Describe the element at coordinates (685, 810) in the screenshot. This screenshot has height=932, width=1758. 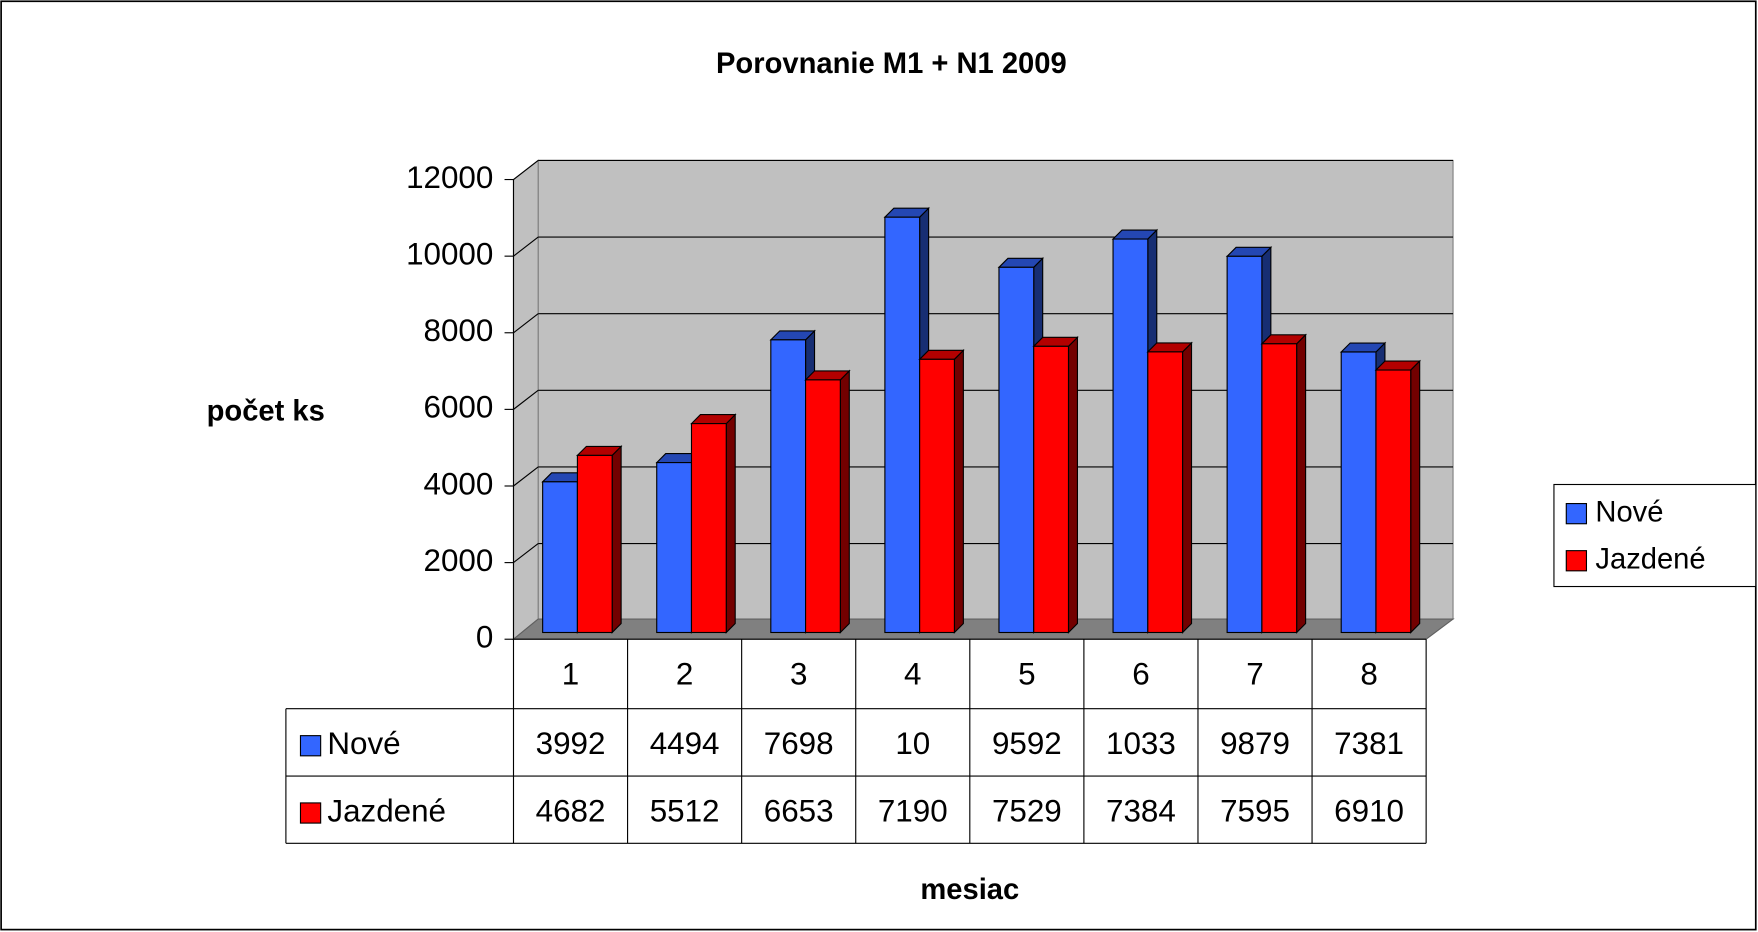
I see `table-cell: 5512` at that location.